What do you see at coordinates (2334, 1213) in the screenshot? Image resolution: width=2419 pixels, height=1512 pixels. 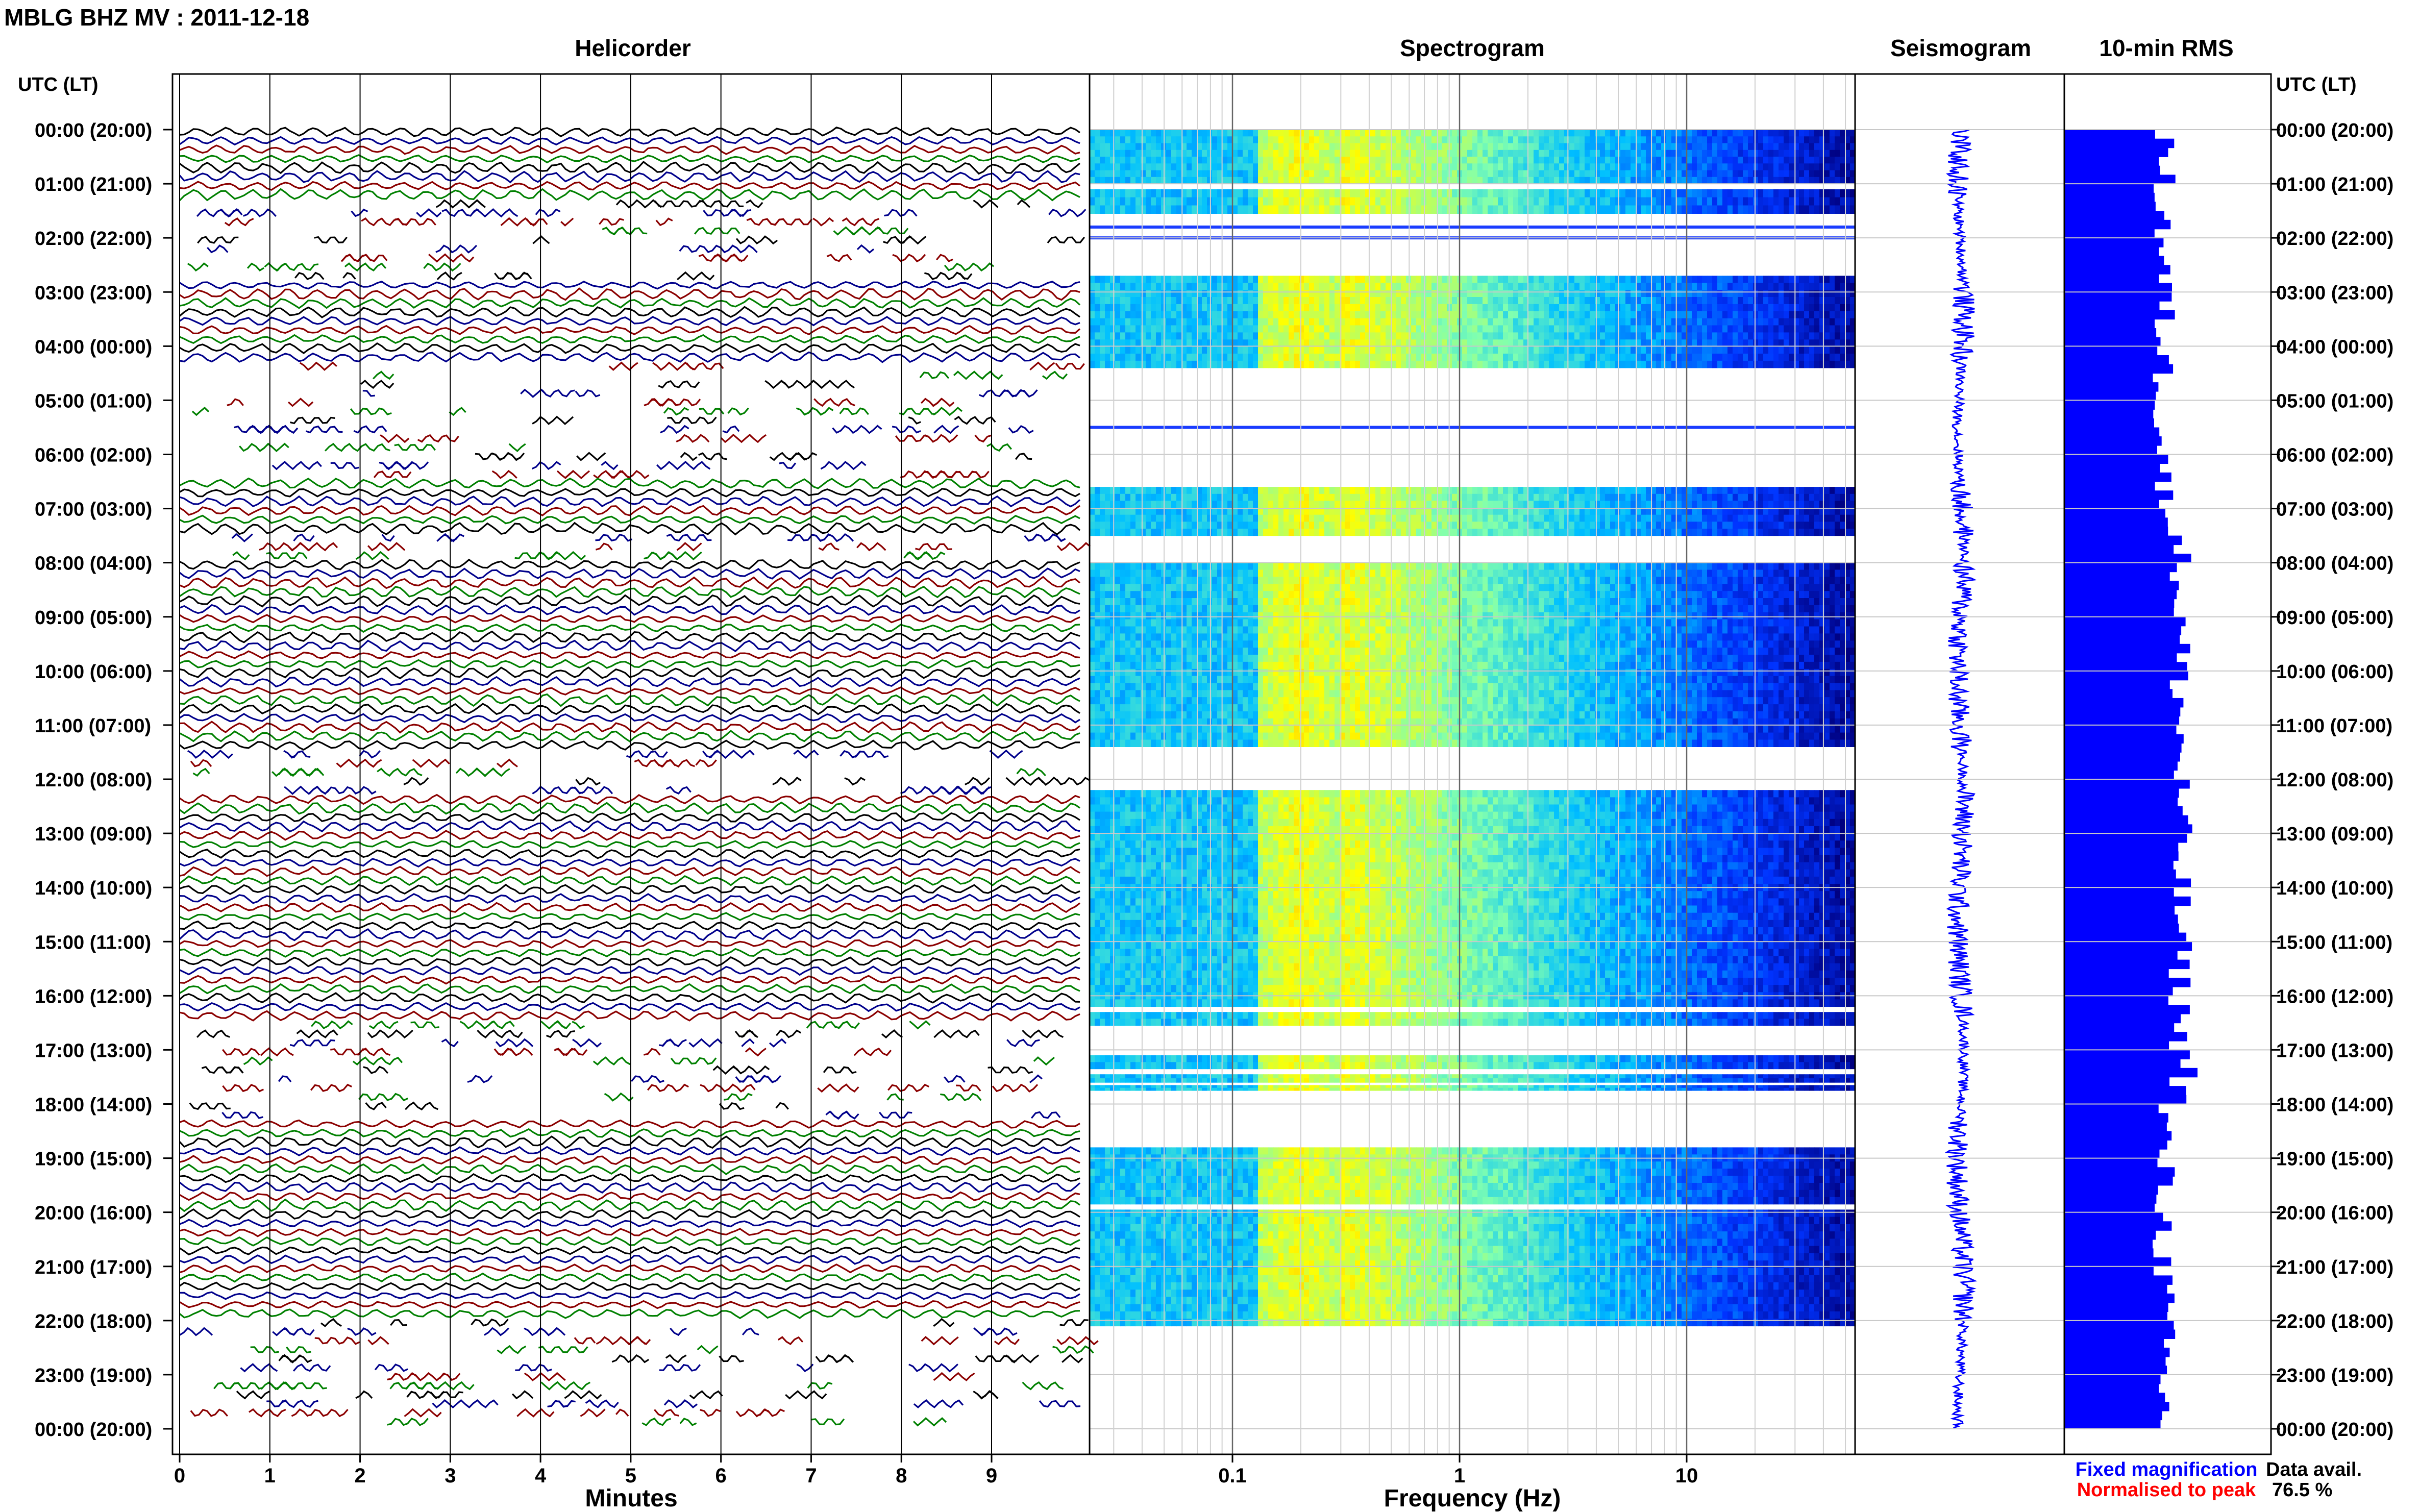 I see `time-label-right: 20:00 (16:00)` at bounding box center [2334, 1213].